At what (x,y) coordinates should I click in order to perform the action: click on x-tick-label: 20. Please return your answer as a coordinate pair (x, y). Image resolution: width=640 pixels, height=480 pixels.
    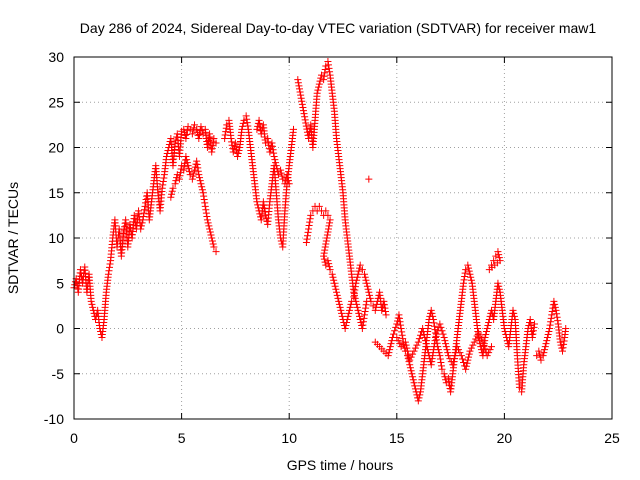
    Looking at the image, I should click on (505, 438).